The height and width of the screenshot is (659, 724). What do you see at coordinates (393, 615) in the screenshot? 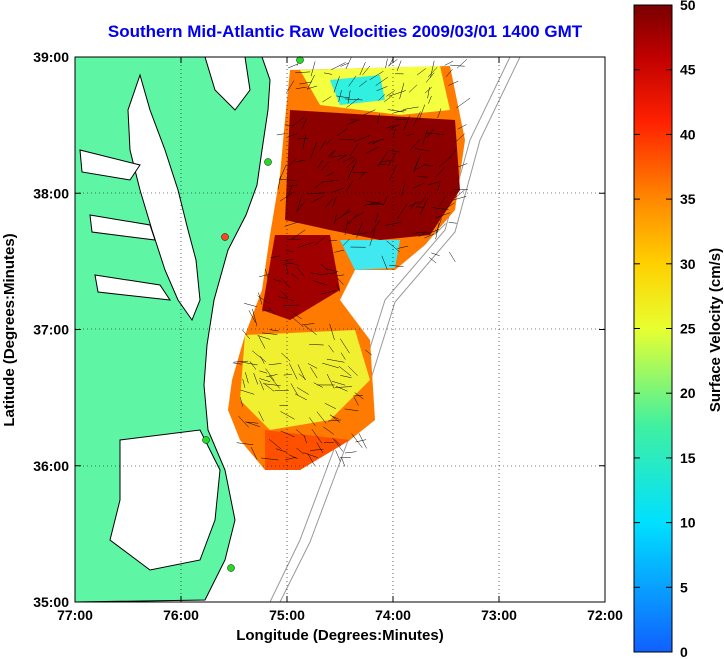
I see `x-tick-label: 74:00` at bounding box center [393, 615].